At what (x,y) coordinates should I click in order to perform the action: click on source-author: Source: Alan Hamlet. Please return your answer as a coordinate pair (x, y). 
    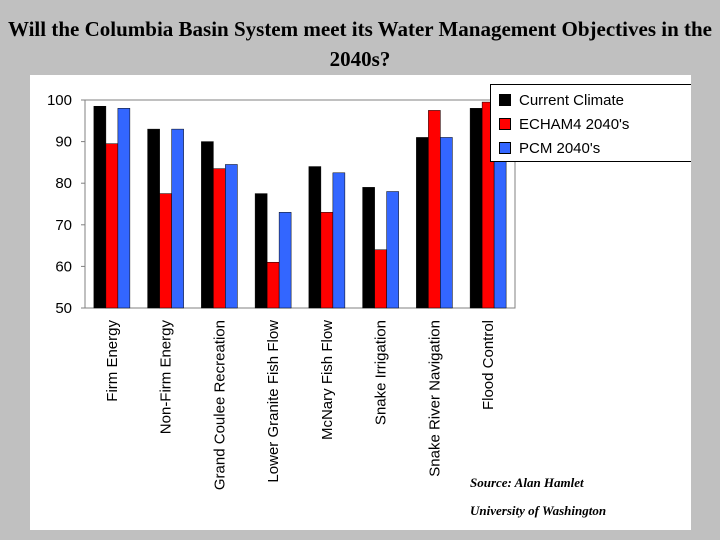
    Looking at the image, I should click on (527, 482).